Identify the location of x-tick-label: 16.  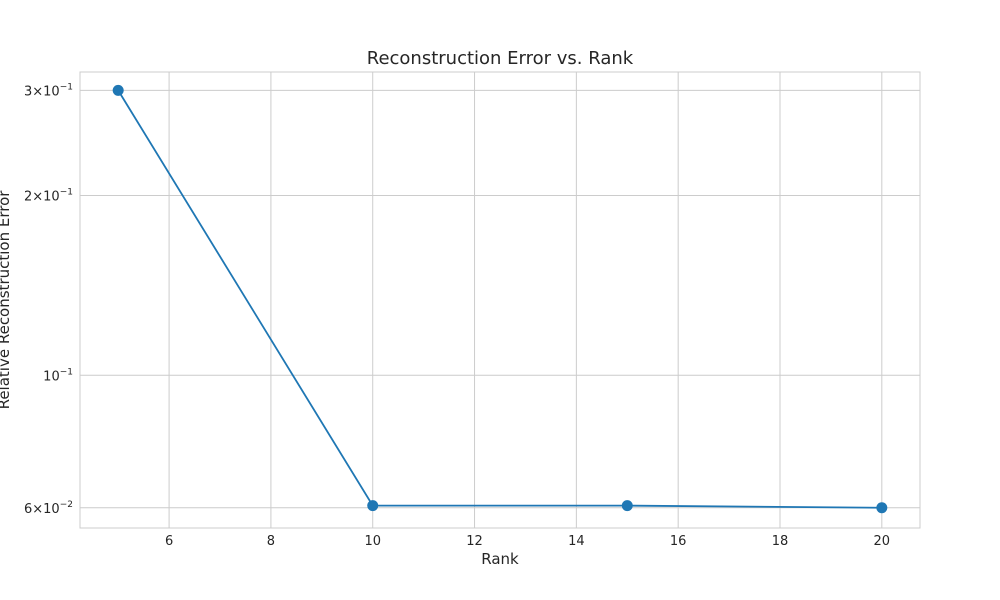
(678, 541).